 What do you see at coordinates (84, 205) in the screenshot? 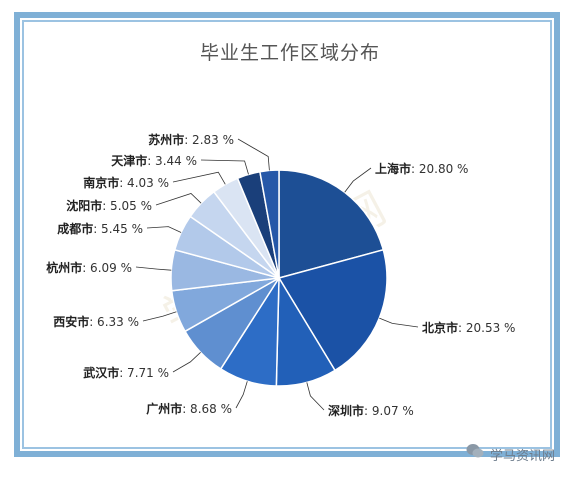
I see `slice-label-city: 沈阳市` at bounding box center [84, 205].